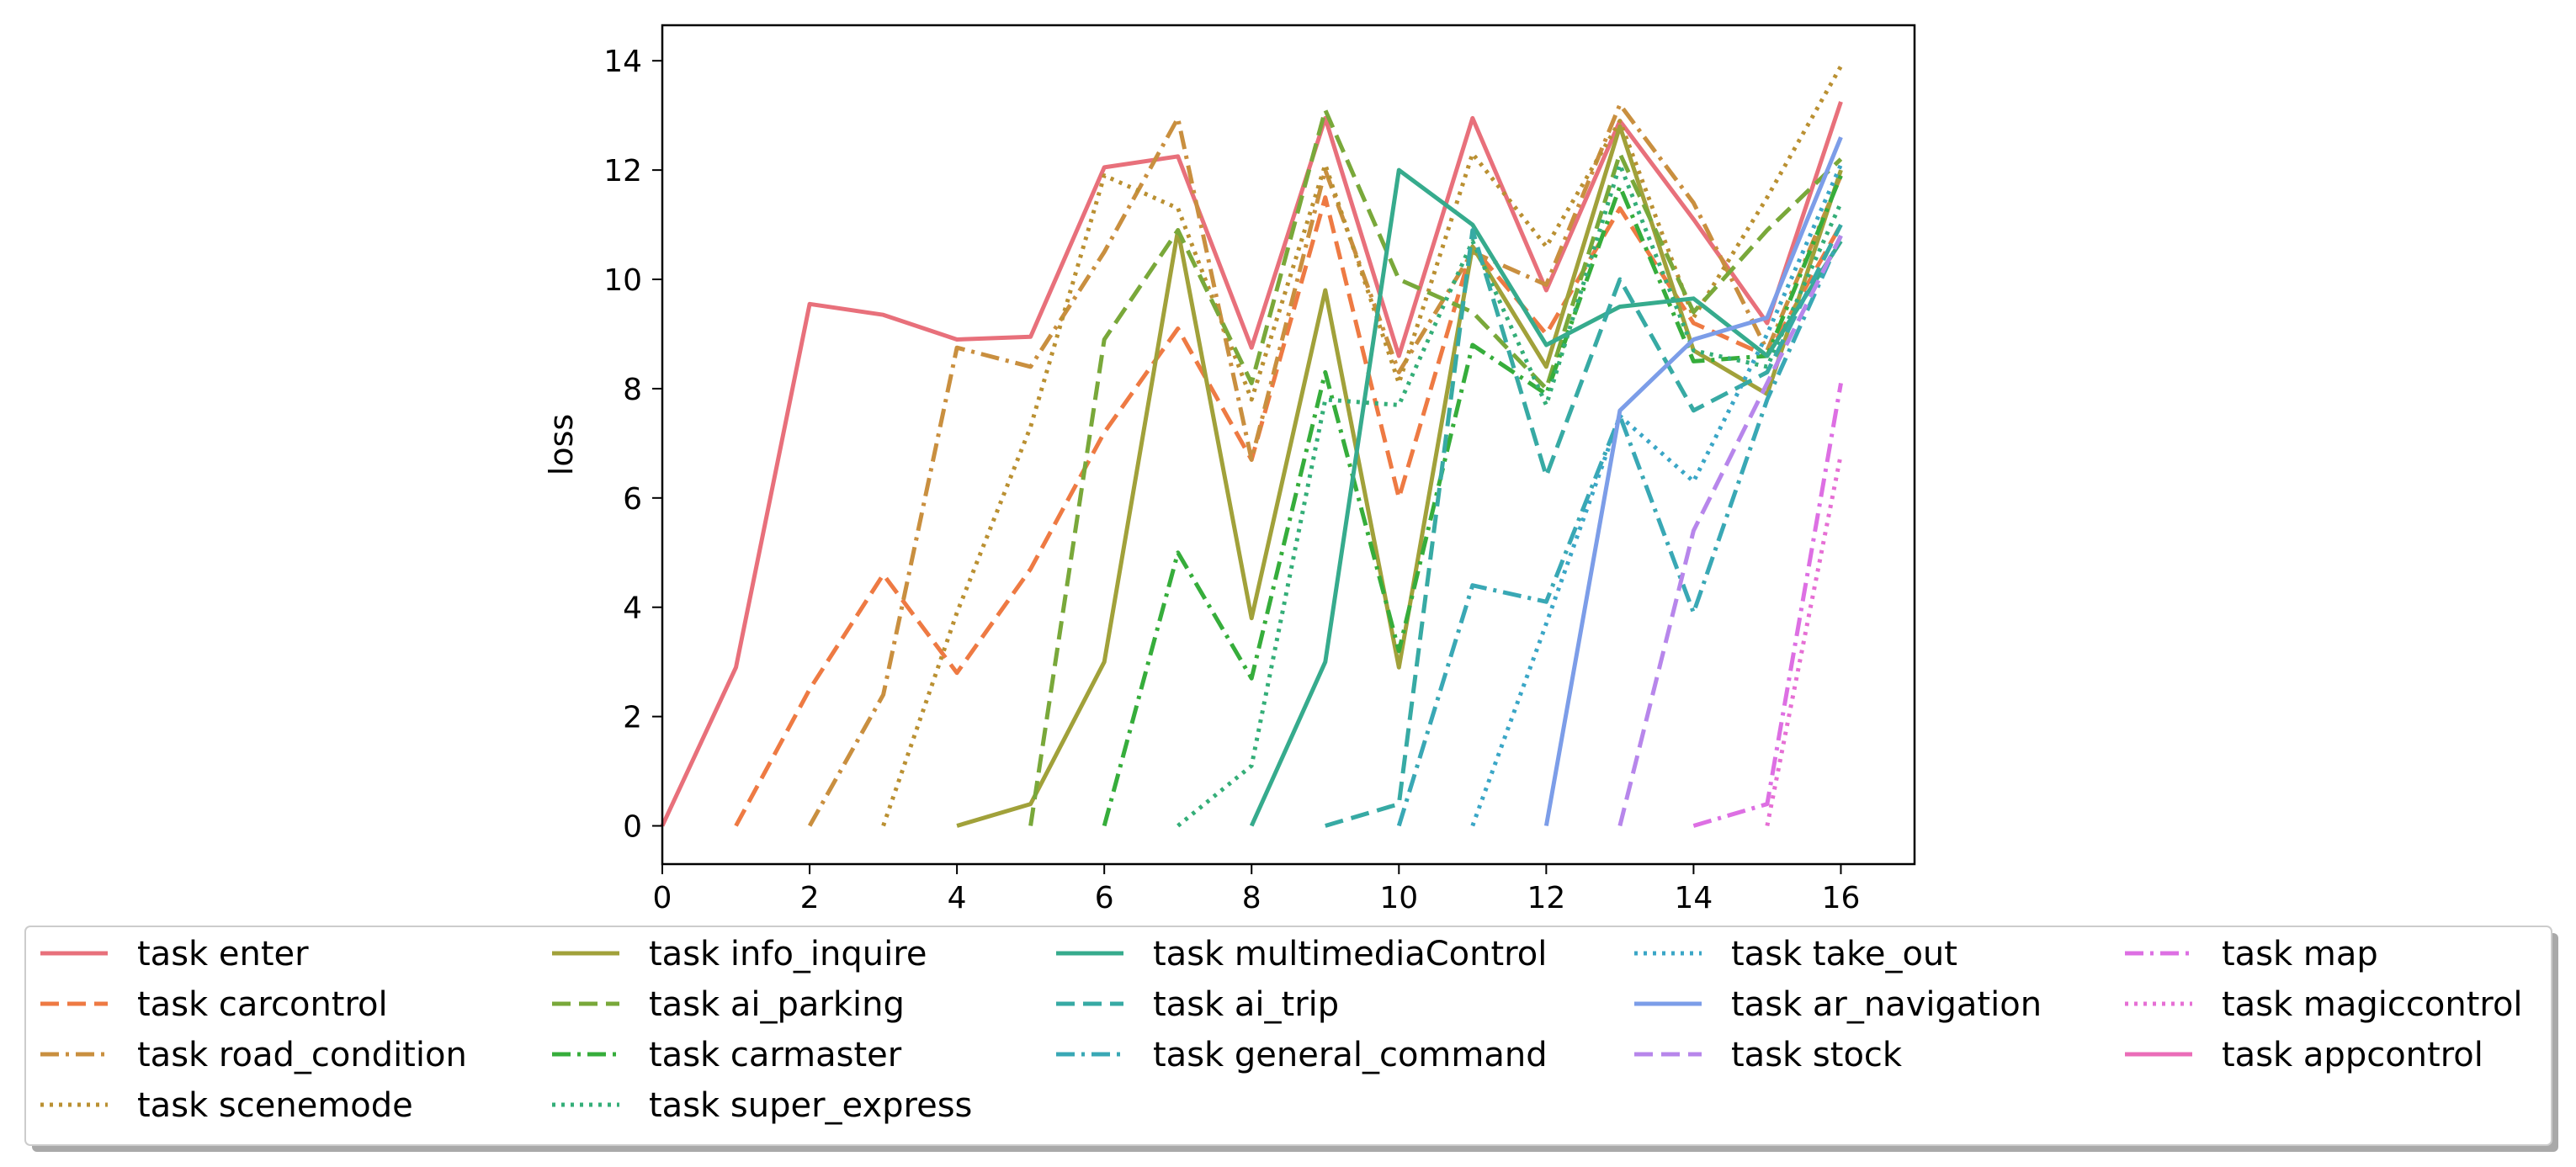 Image resolution: width=2576 pixels, height=1167 pixels. Describe the element at coordinates (632, 499) in the screenshot. I see `y-tick-label: 6` at that location.